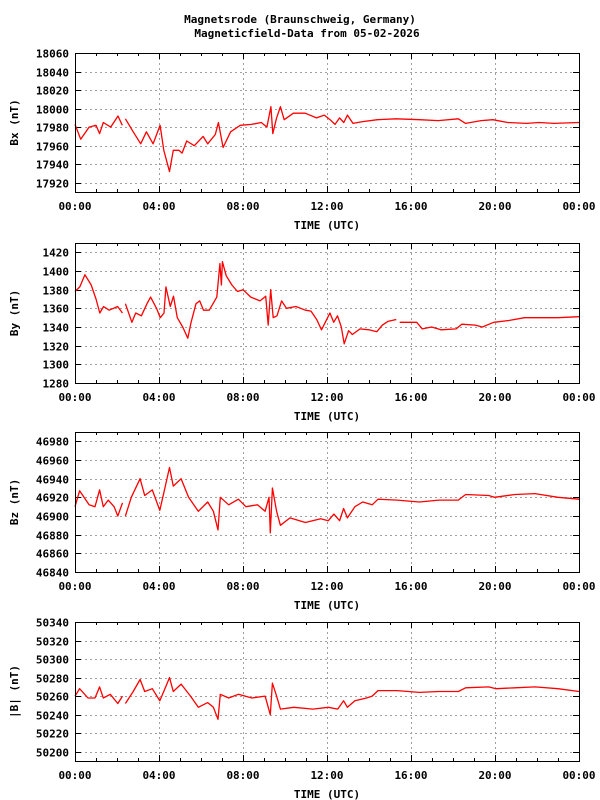 The image size is (600, 800). I want to click on y-tick-label: 50240, so click(52, 716).